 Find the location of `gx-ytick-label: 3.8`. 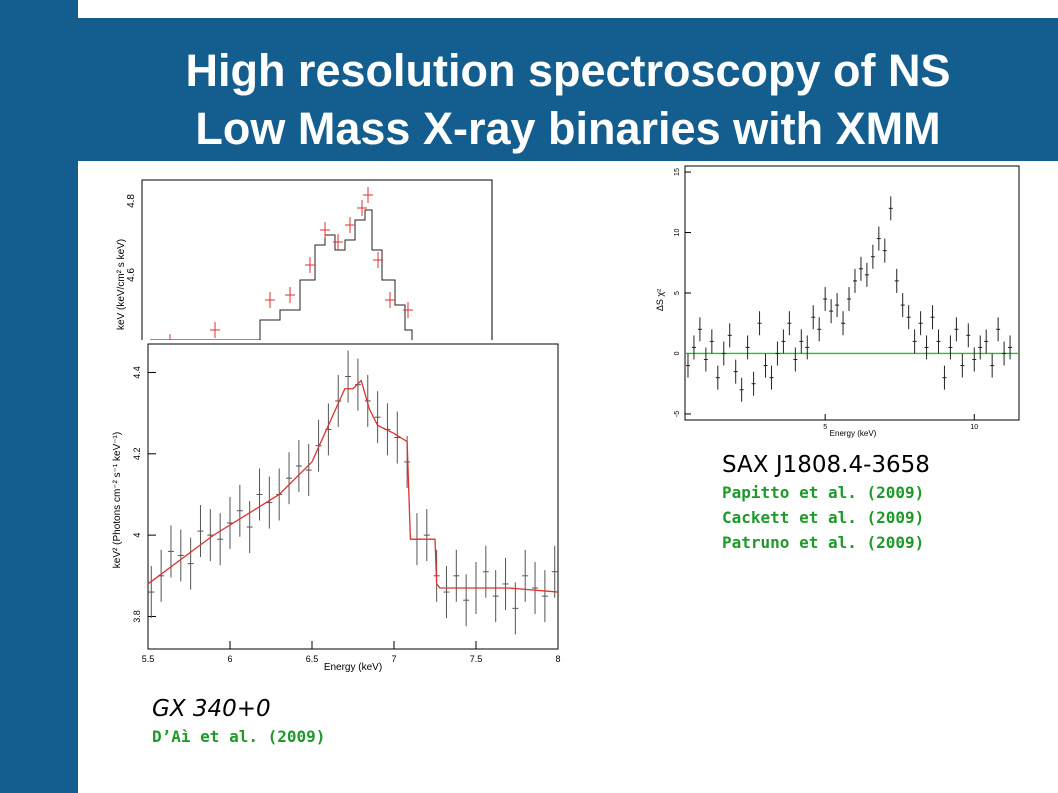

gx-ytick-label: 3.8 is located at coordinates (137, 616).